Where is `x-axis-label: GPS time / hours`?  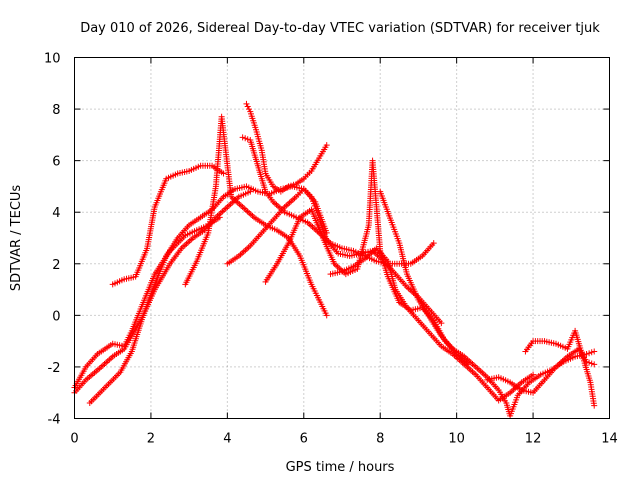
x-axis-label: GPS time / hours is located at coordinates (340, 467).